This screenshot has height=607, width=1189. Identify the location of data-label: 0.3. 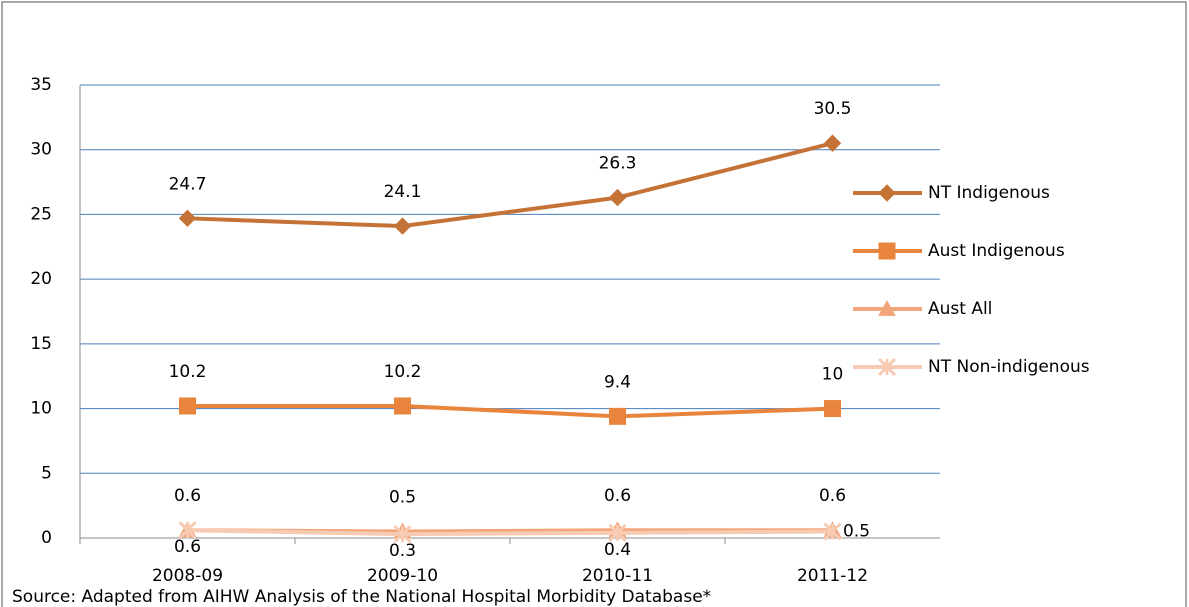
(402, 551).